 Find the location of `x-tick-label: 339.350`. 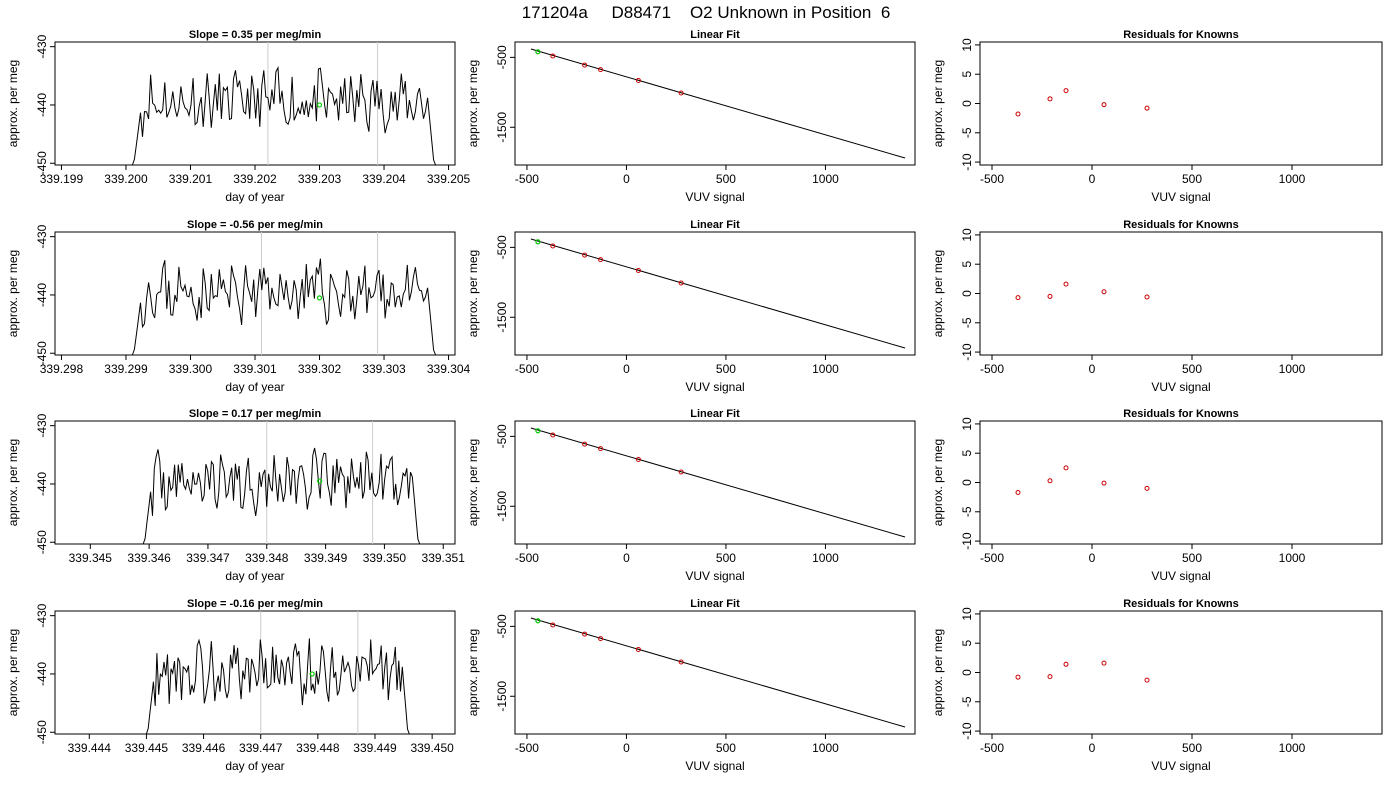

x-tick-label: 339.350 is located at coordinates (385, 558).